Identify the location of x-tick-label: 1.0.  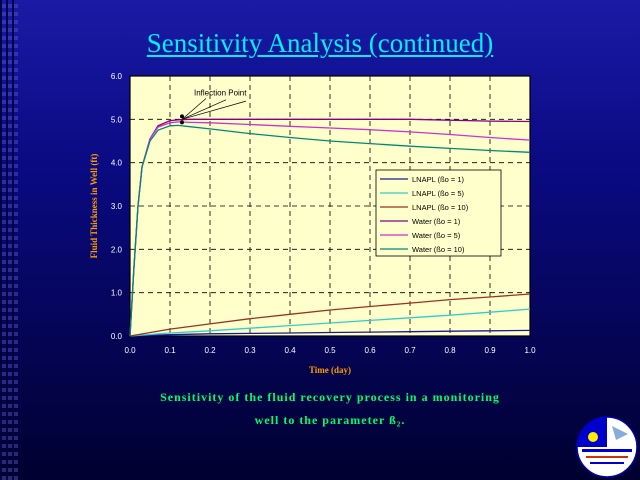
(530, 350).